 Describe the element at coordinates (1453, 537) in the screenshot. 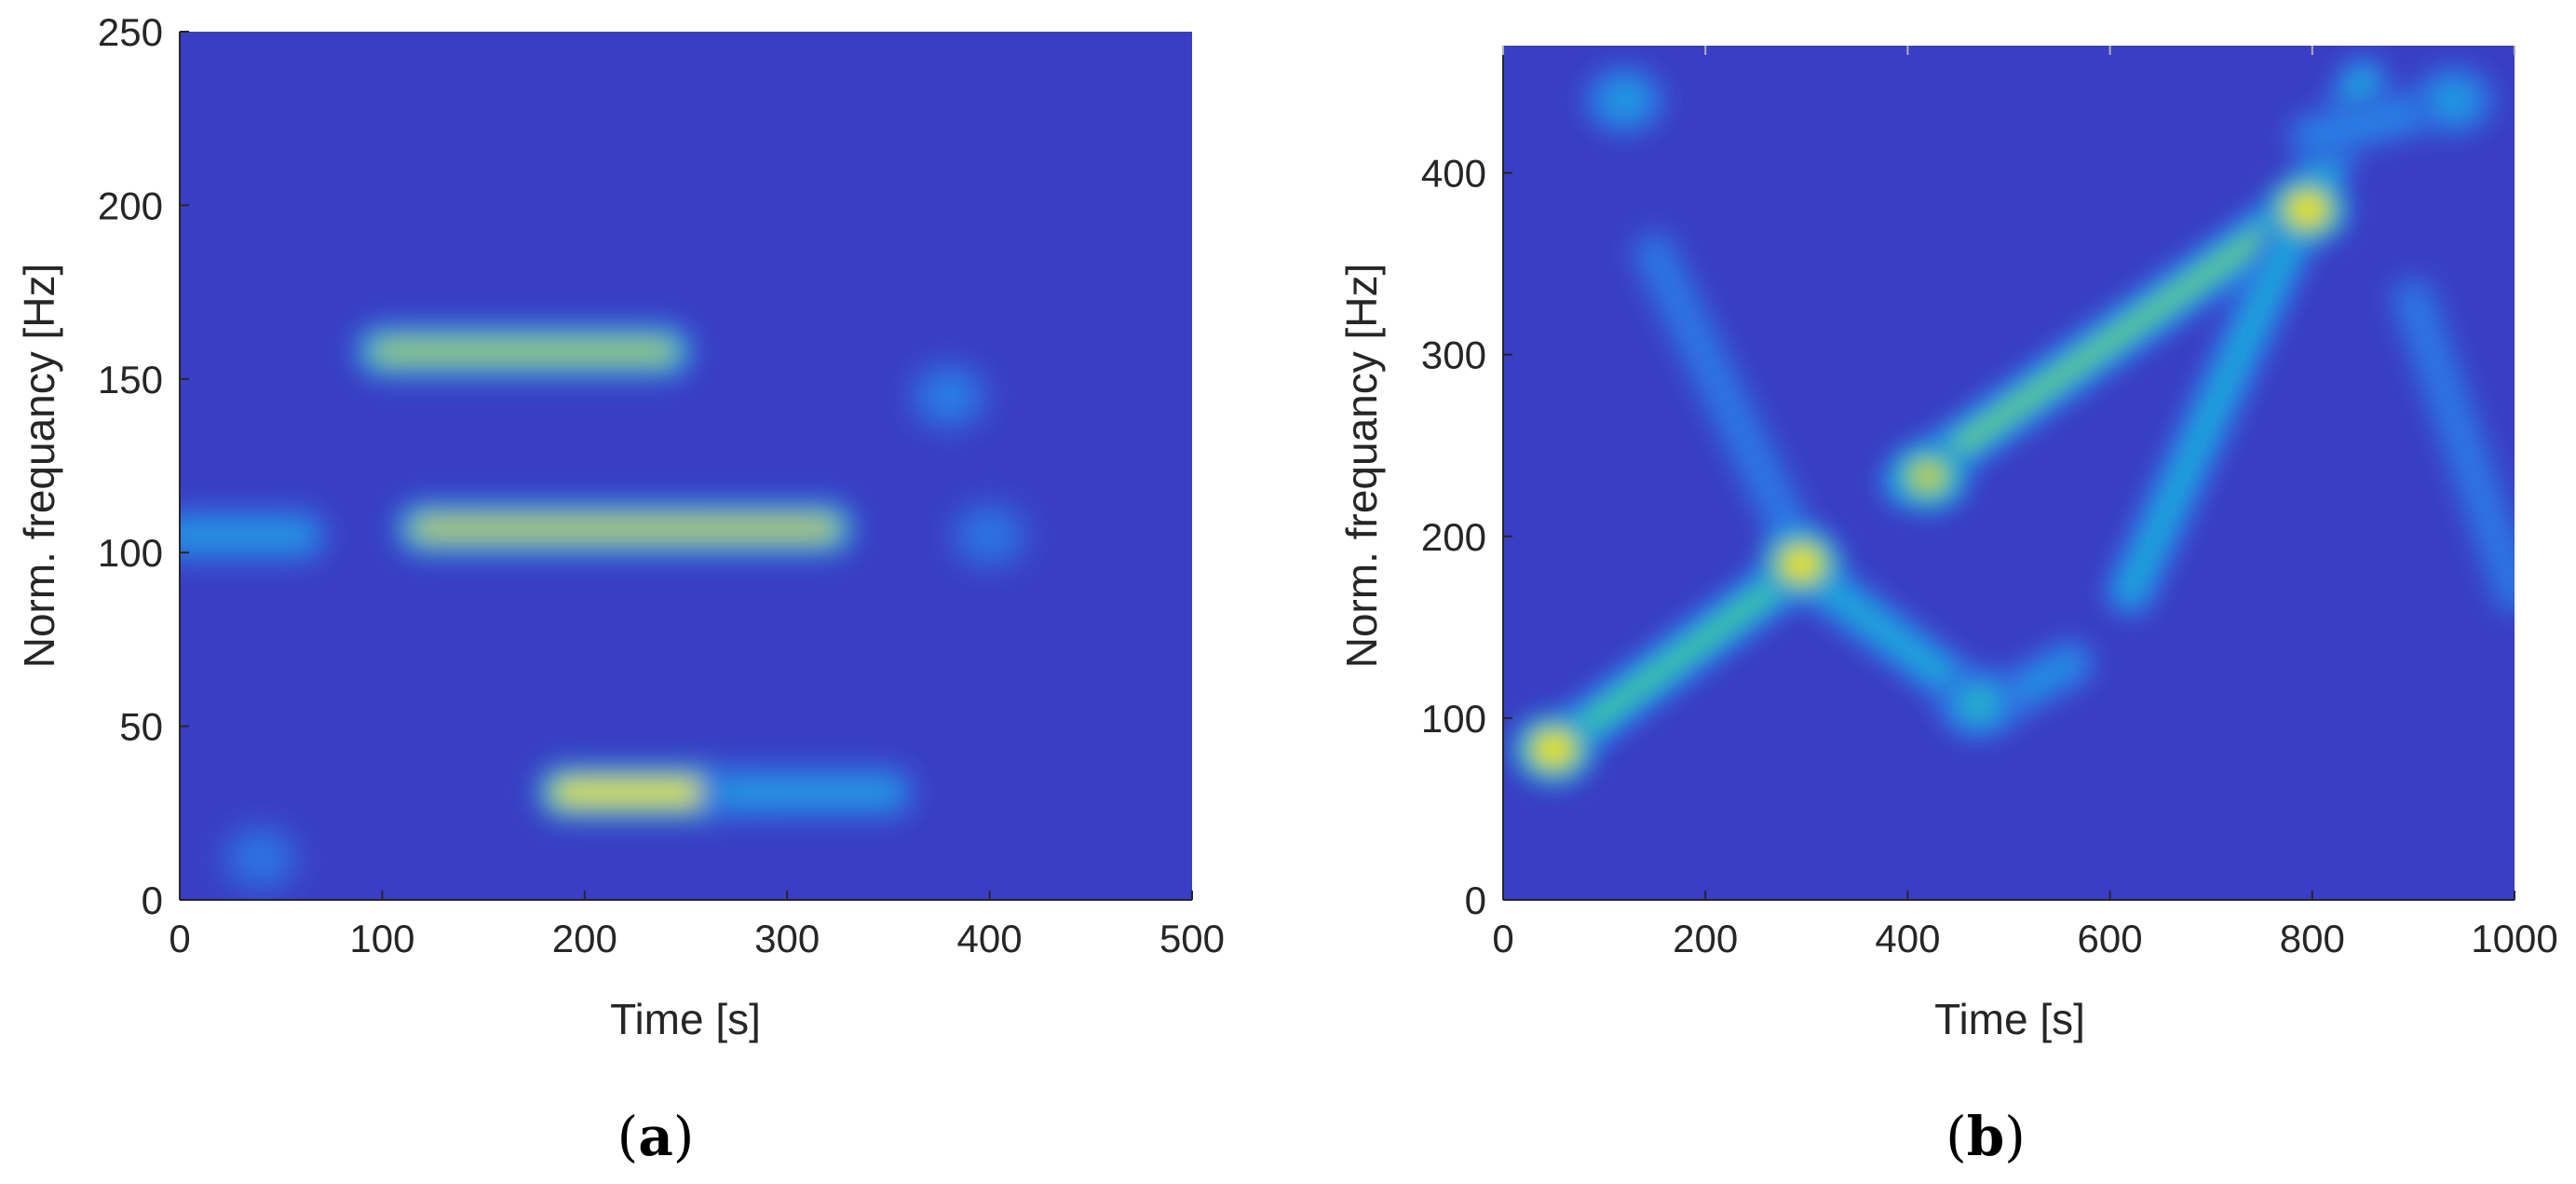

I see `y-tick-label-b: 200` at that location.